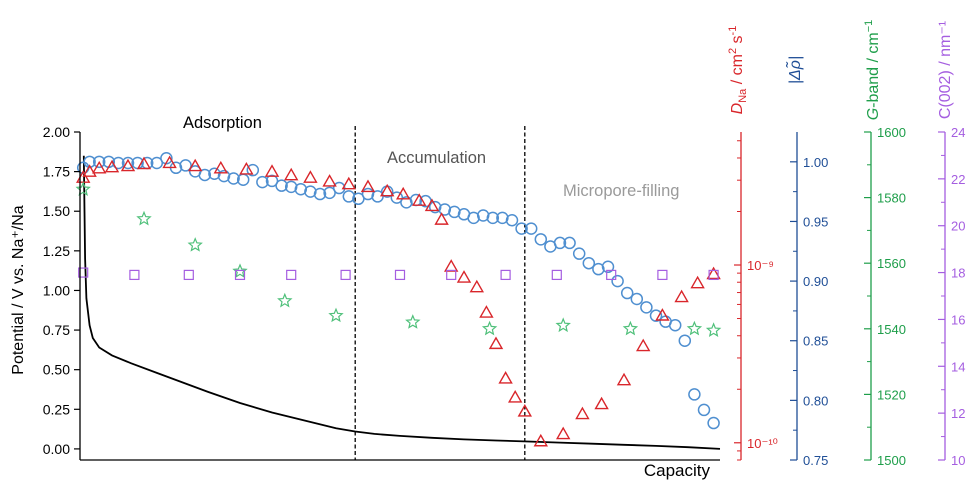  Describe the element at coordinates (762, 443) in the screenshot. I see `right-axis-tick-label: 10⁻¹⁰` at that location.